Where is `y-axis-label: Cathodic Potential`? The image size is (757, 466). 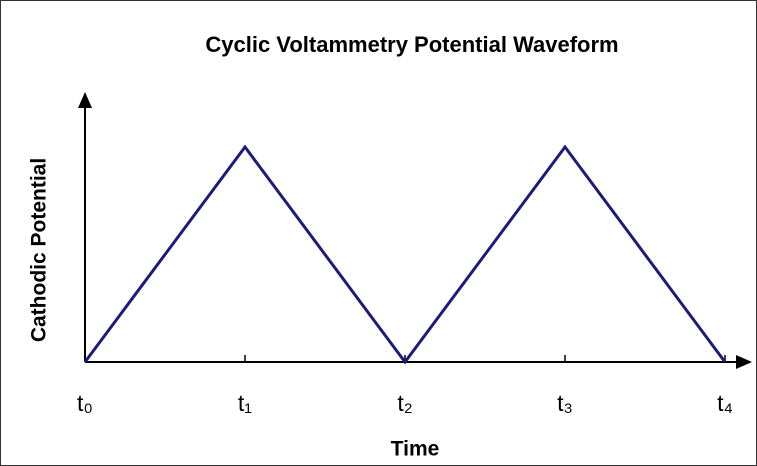
y-axis-label: Cathodic Potential is located at coordinates (39, 250).